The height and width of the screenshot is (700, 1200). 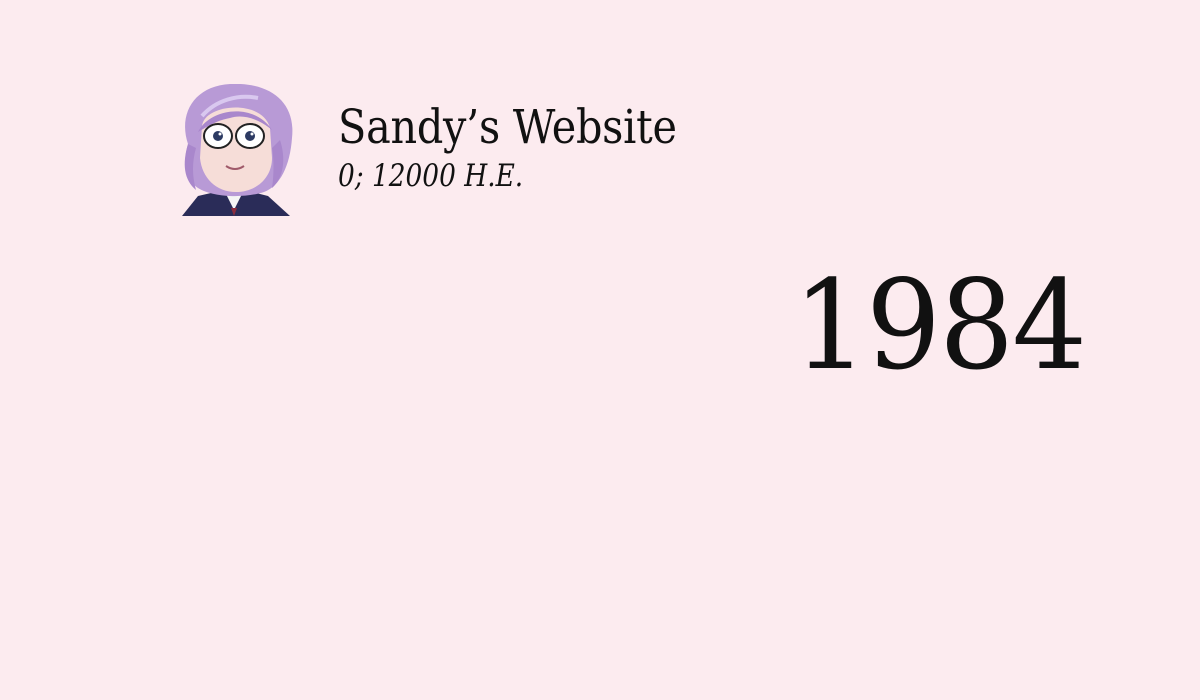 I want to click on year-heading: 1984, so click(x=940, y=326).